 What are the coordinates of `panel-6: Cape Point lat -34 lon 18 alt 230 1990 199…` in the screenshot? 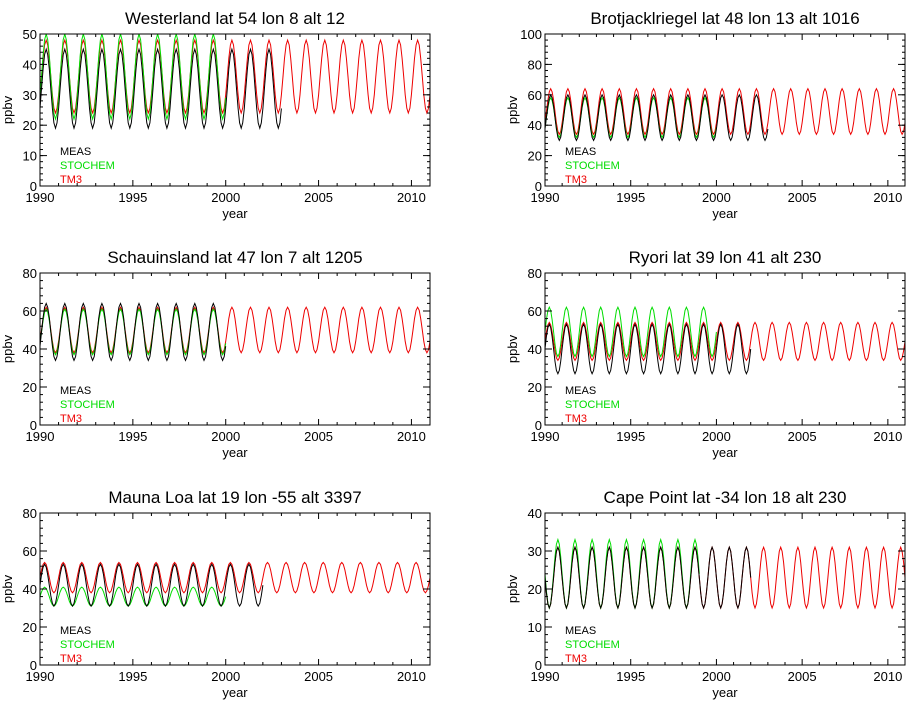 It's located at (705, 594).